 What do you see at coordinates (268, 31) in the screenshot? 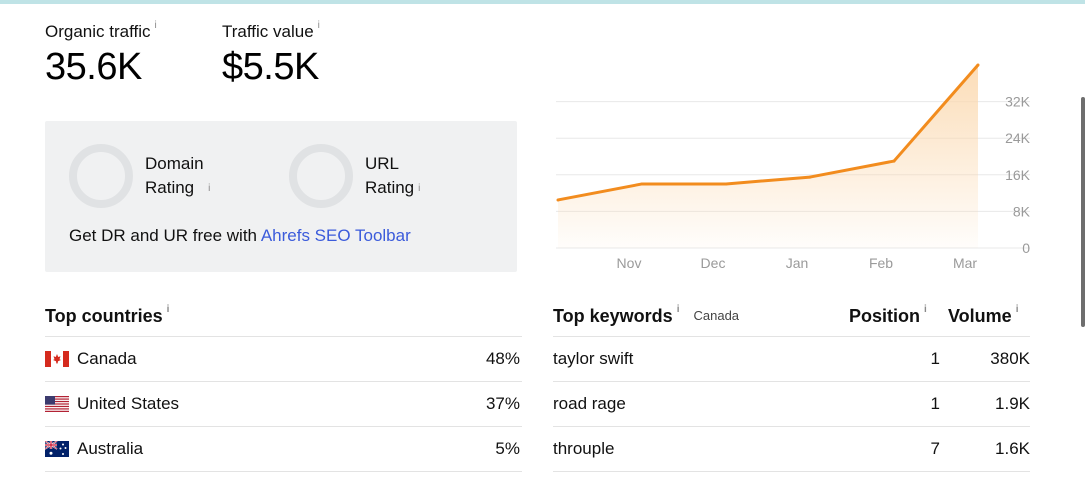
I see `traffic-value-label: Traffic value` at bounding box center [268, 31].